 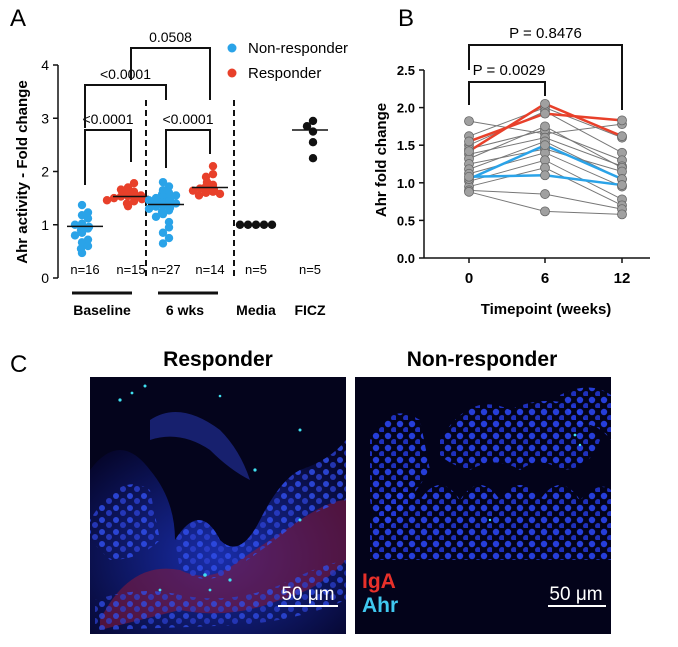 I want to click on panel-a-y-tick-label: 3, so click(x=45, y=118).